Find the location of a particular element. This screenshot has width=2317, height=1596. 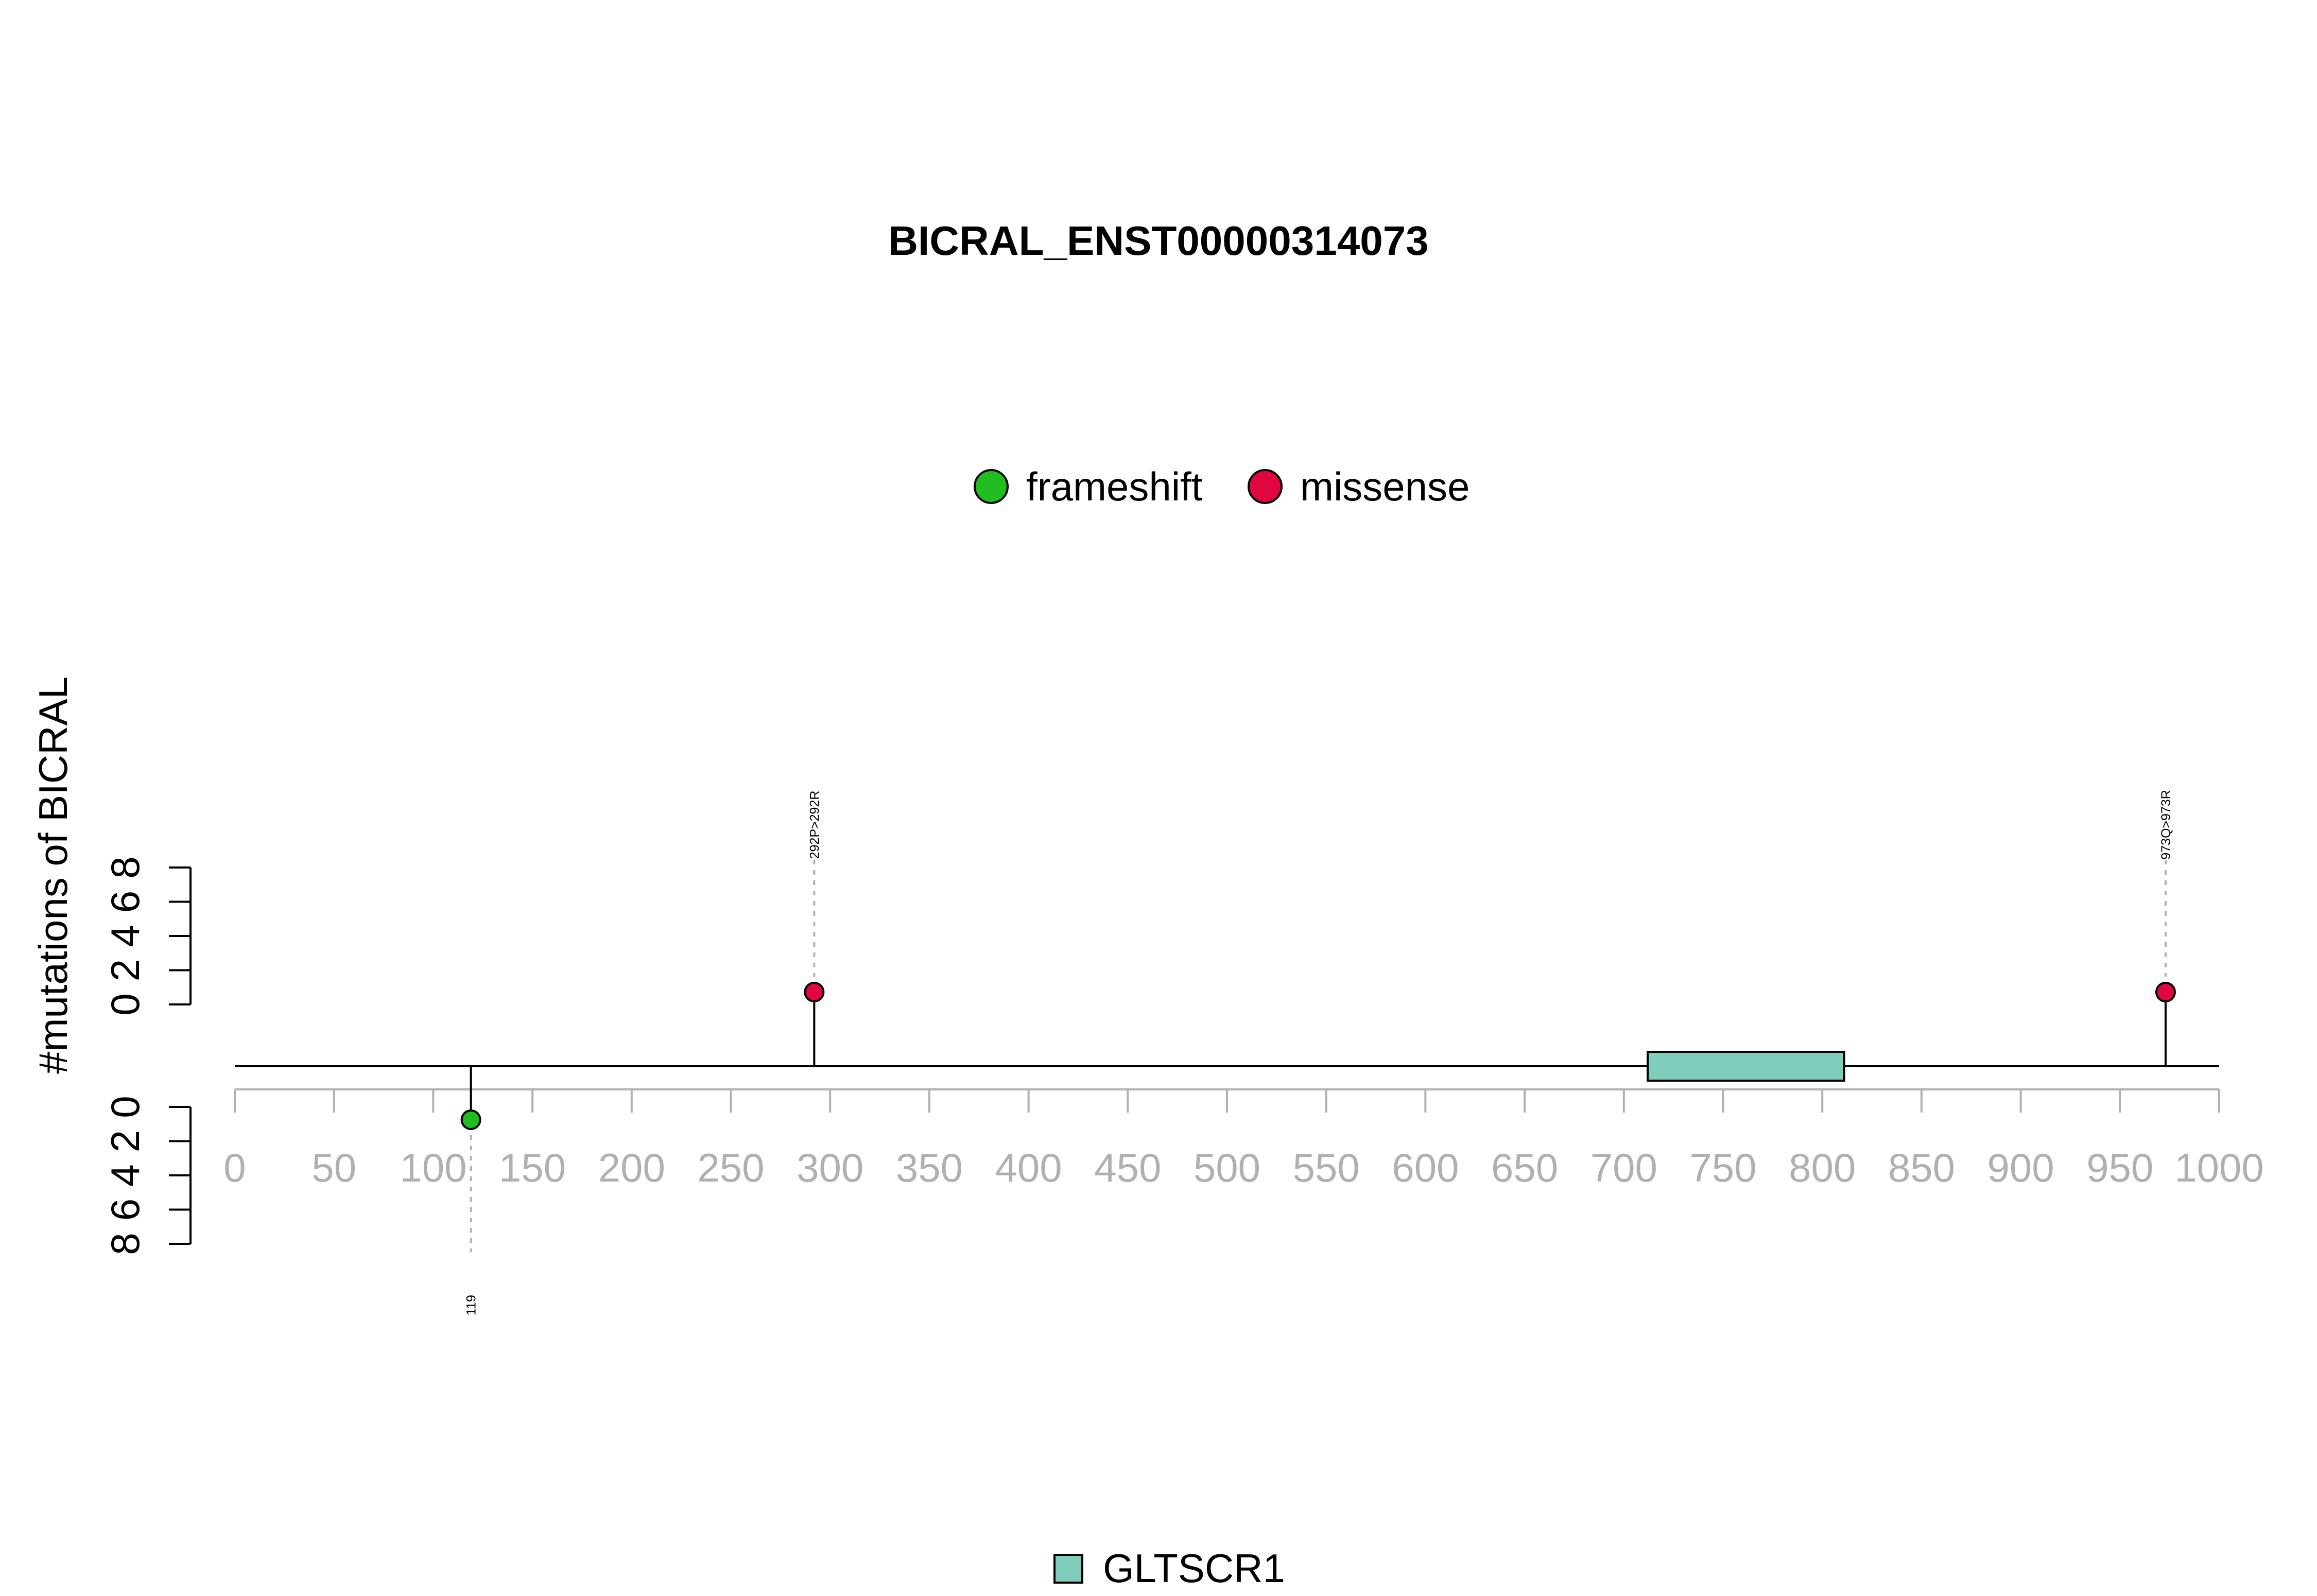

yaxis-top-tick-label-4: 4 is located at coordinates (125, 936).